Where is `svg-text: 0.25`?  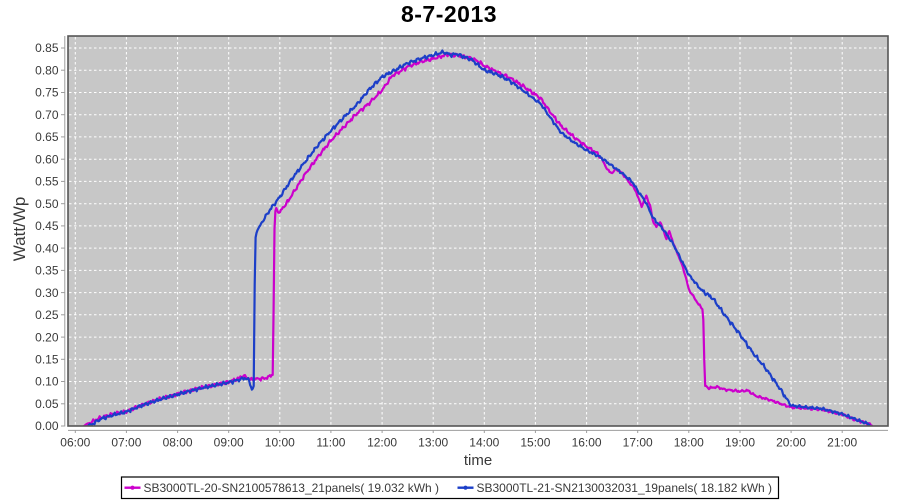 svg-text: 0.25 is located at coordinates (47, 315).